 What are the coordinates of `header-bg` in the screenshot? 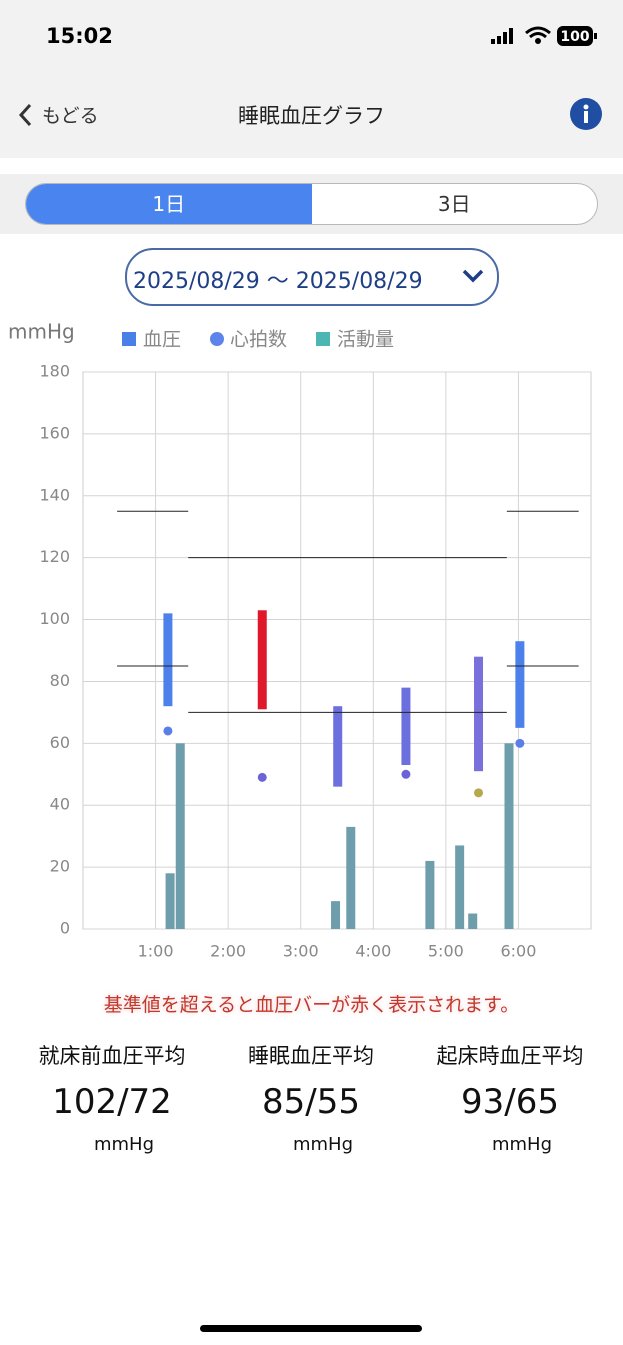 It's located at (311, 79).